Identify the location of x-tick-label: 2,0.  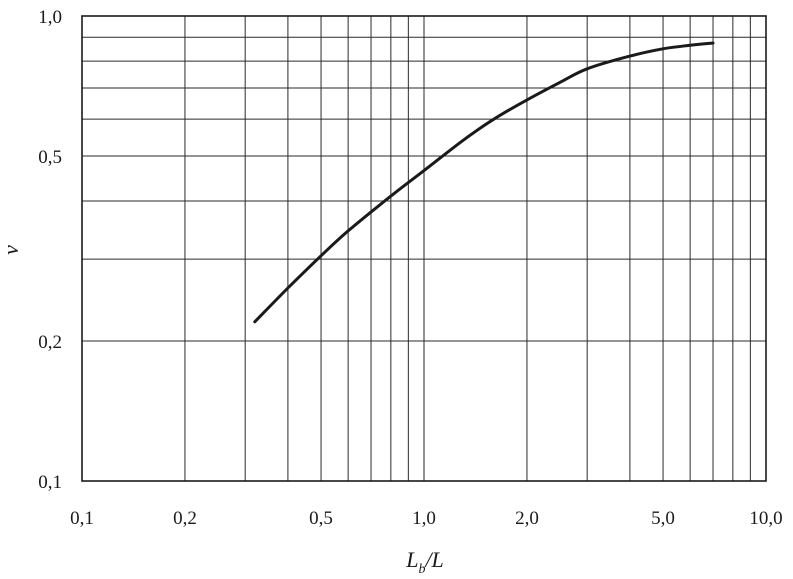
(527, 518).